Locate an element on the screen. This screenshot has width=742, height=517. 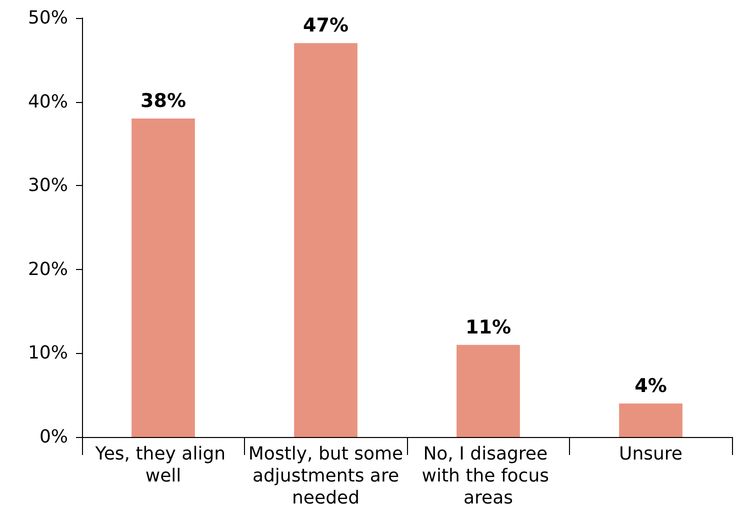
y-tick-label: 30% is located at coordinates (48, 185).